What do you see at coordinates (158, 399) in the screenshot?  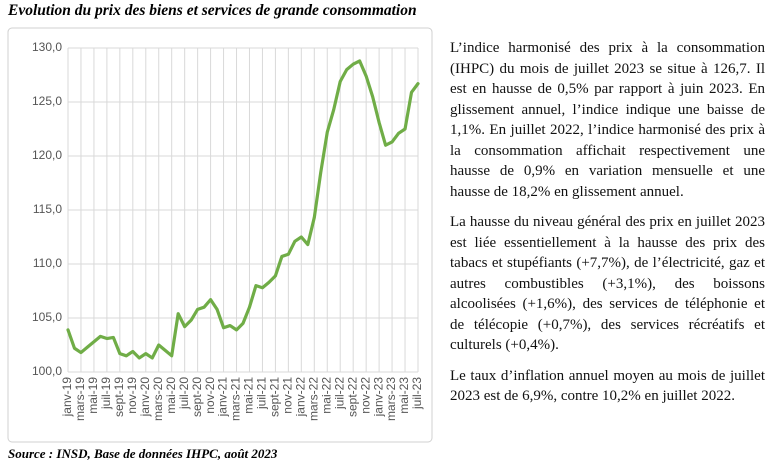 I see `x-tick-label: mars-20` at bounding box center [158, 399].